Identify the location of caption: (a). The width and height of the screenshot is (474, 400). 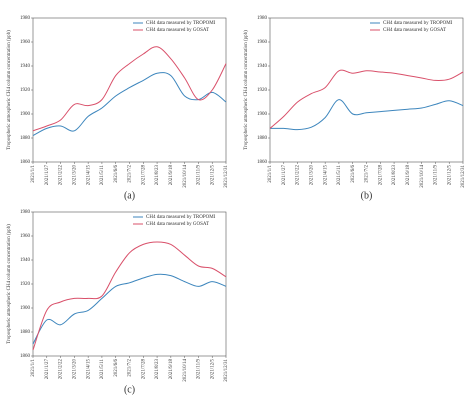
(129, 195).